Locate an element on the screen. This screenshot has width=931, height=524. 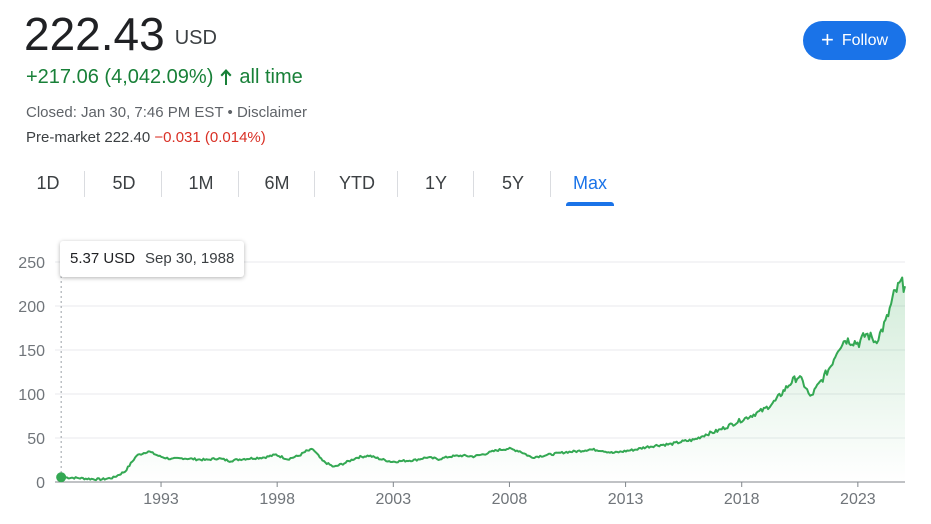
tab-6m: 6M is located at coordinates (277, 183).